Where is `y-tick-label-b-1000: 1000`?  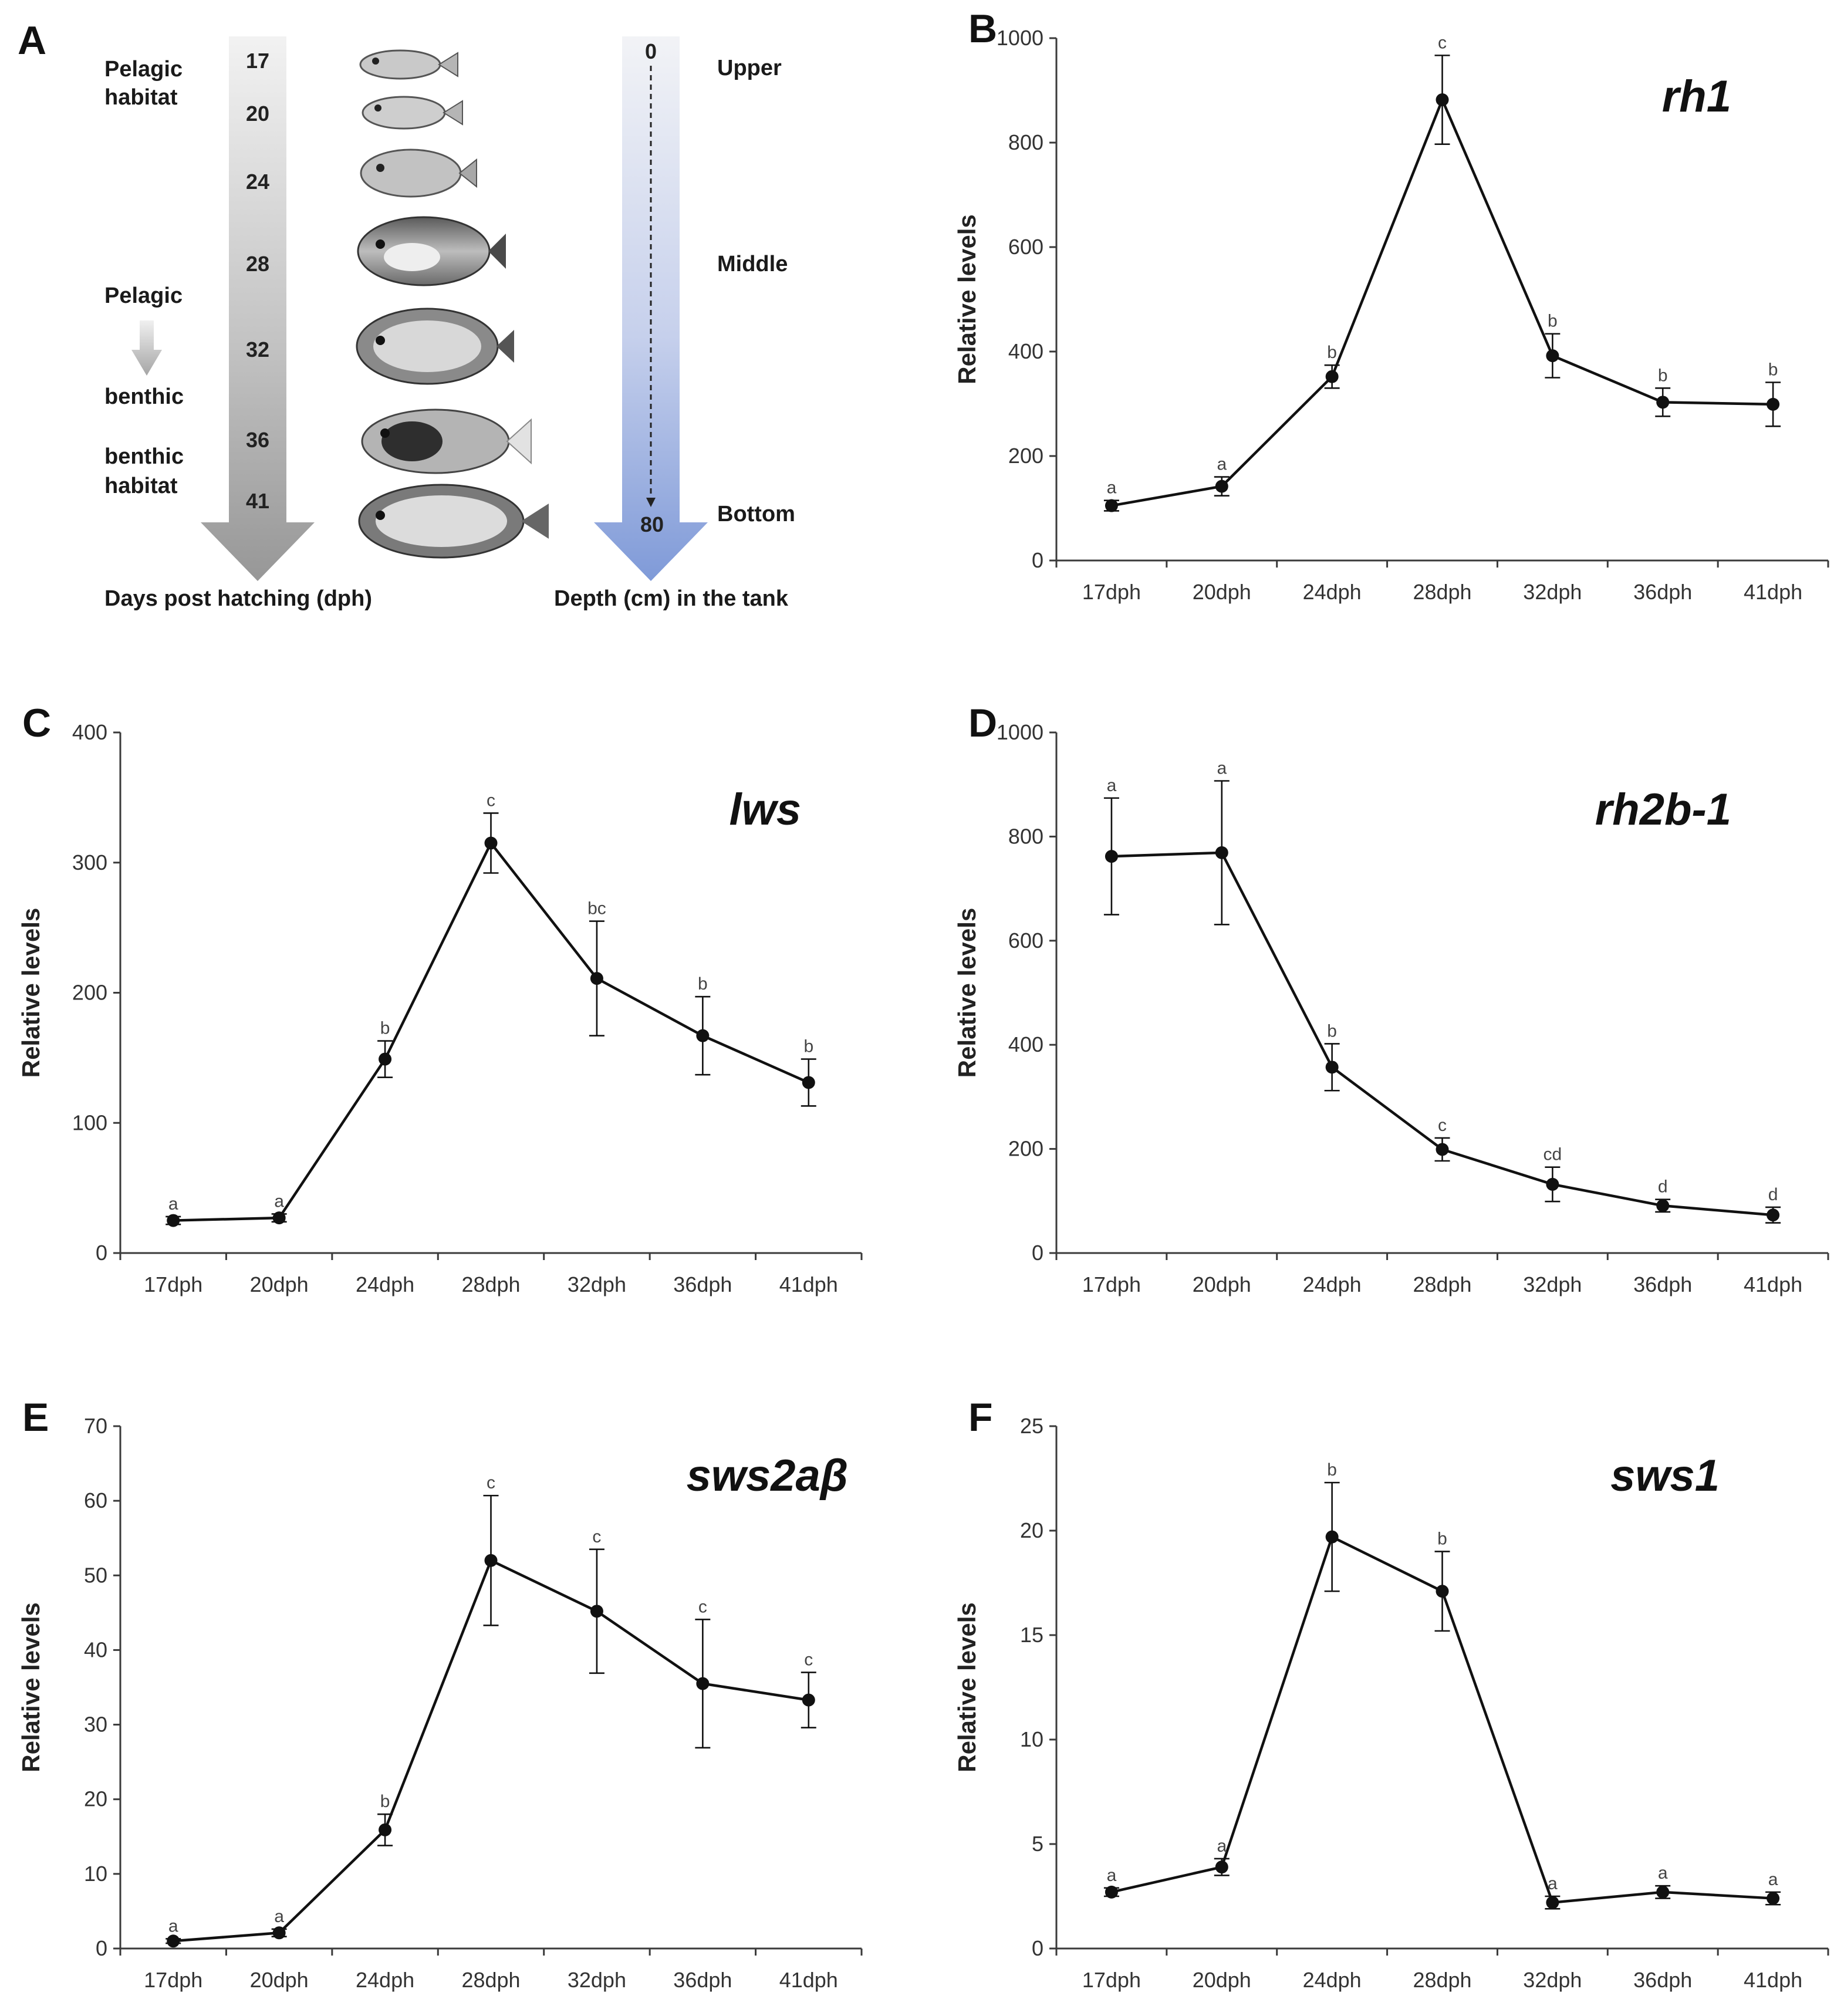 y-tick-label-b-1000: 1000 is located at coordinates (1020, 38).